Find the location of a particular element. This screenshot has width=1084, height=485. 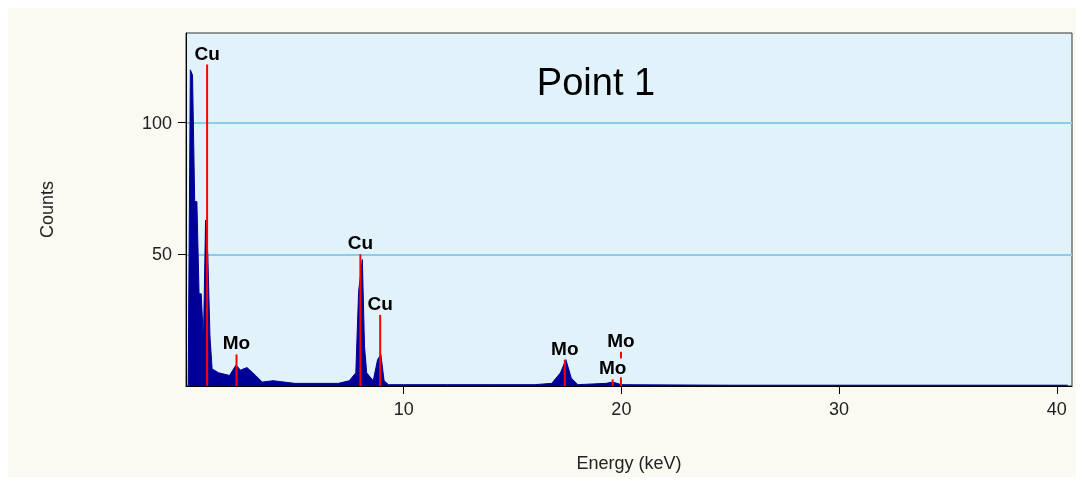

x-tick-label: 40 is located at coordinates (1056, 409).